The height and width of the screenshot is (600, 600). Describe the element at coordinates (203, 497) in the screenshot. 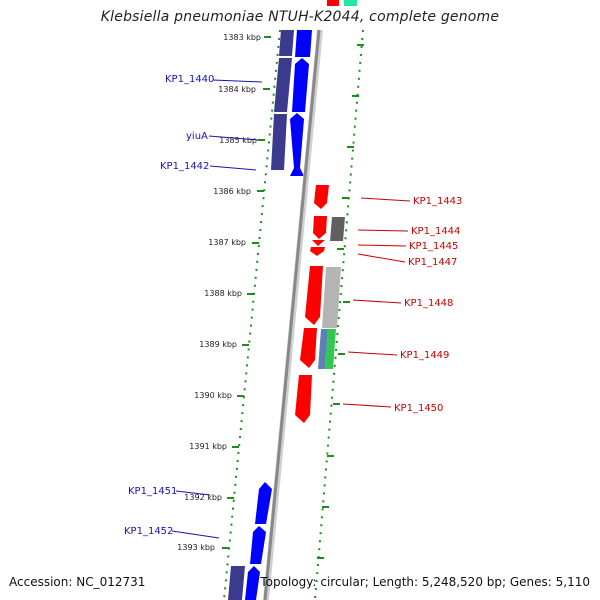

I see `ruler-label: 1392 kbp` at that location.